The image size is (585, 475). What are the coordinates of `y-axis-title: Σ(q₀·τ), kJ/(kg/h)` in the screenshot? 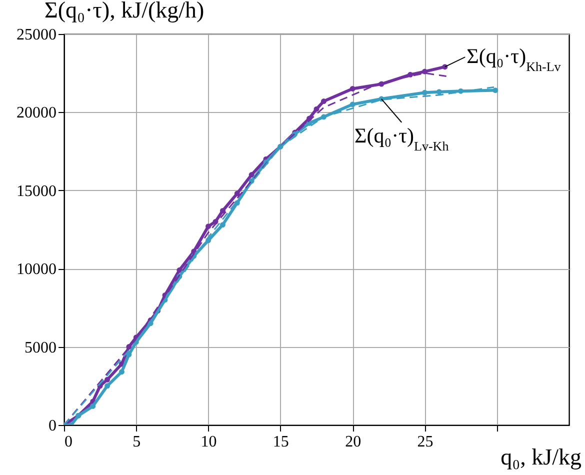 It's located at (124, 11).